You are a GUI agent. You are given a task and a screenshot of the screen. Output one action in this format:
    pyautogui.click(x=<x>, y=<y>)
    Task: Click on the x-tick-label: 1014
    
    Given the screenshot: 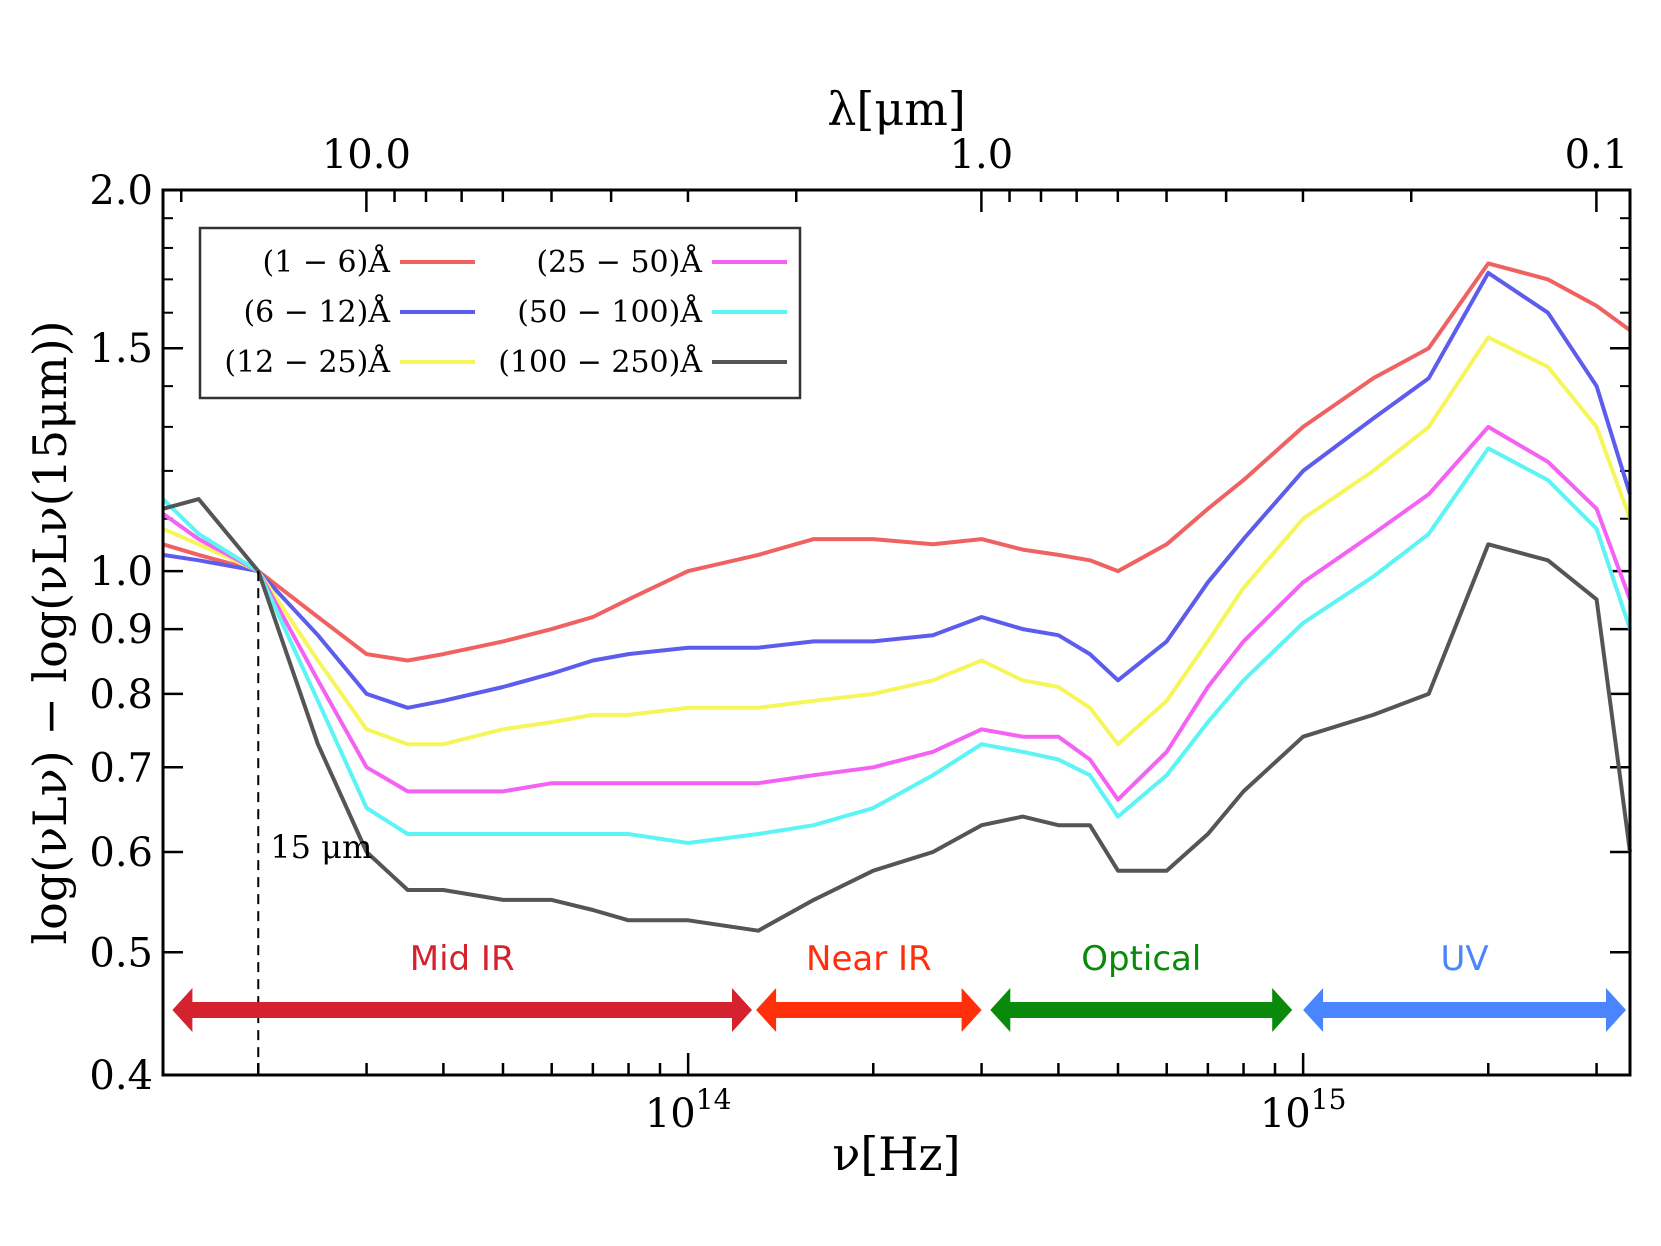 What is the action you would take?
    pyautogui.click(x=688, y=1110)
    